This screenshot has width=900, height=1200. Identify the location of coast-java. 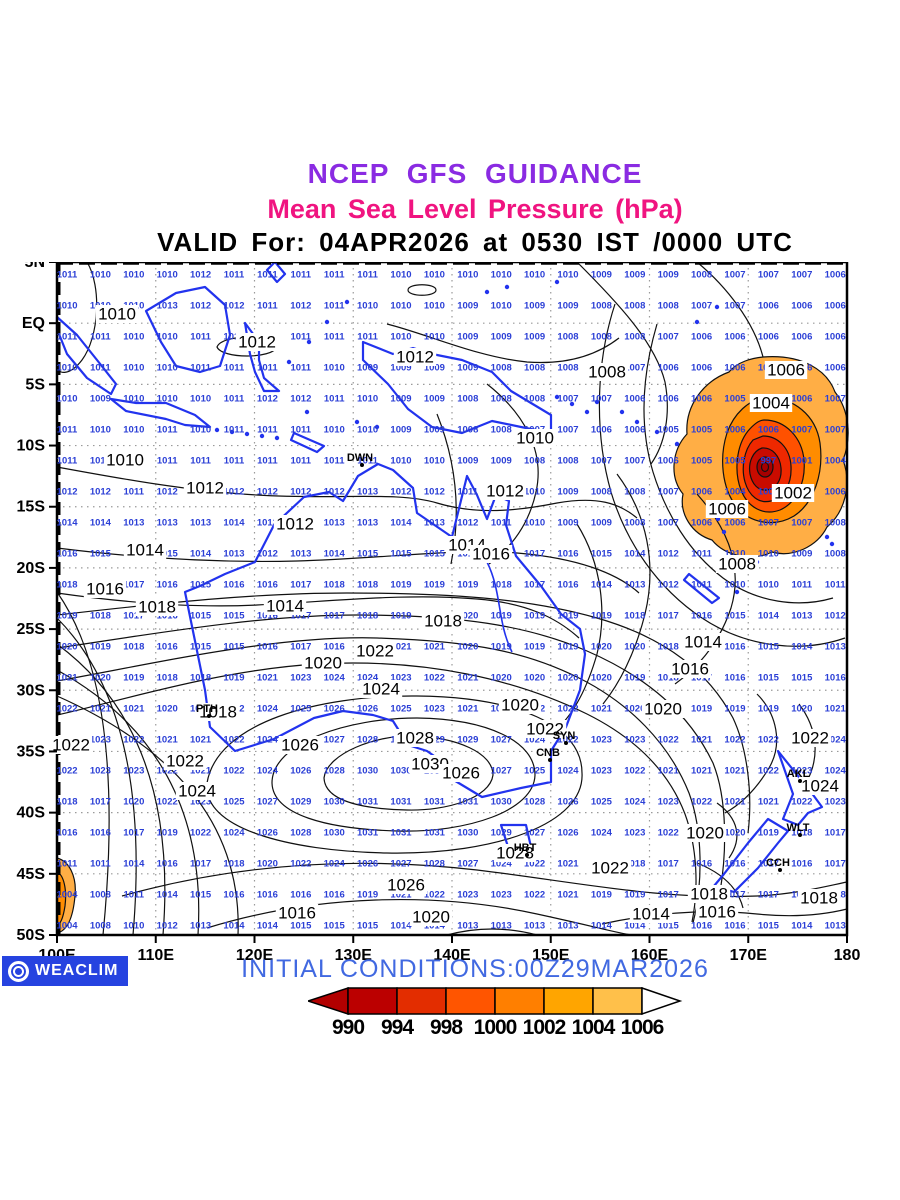
(160, 413).